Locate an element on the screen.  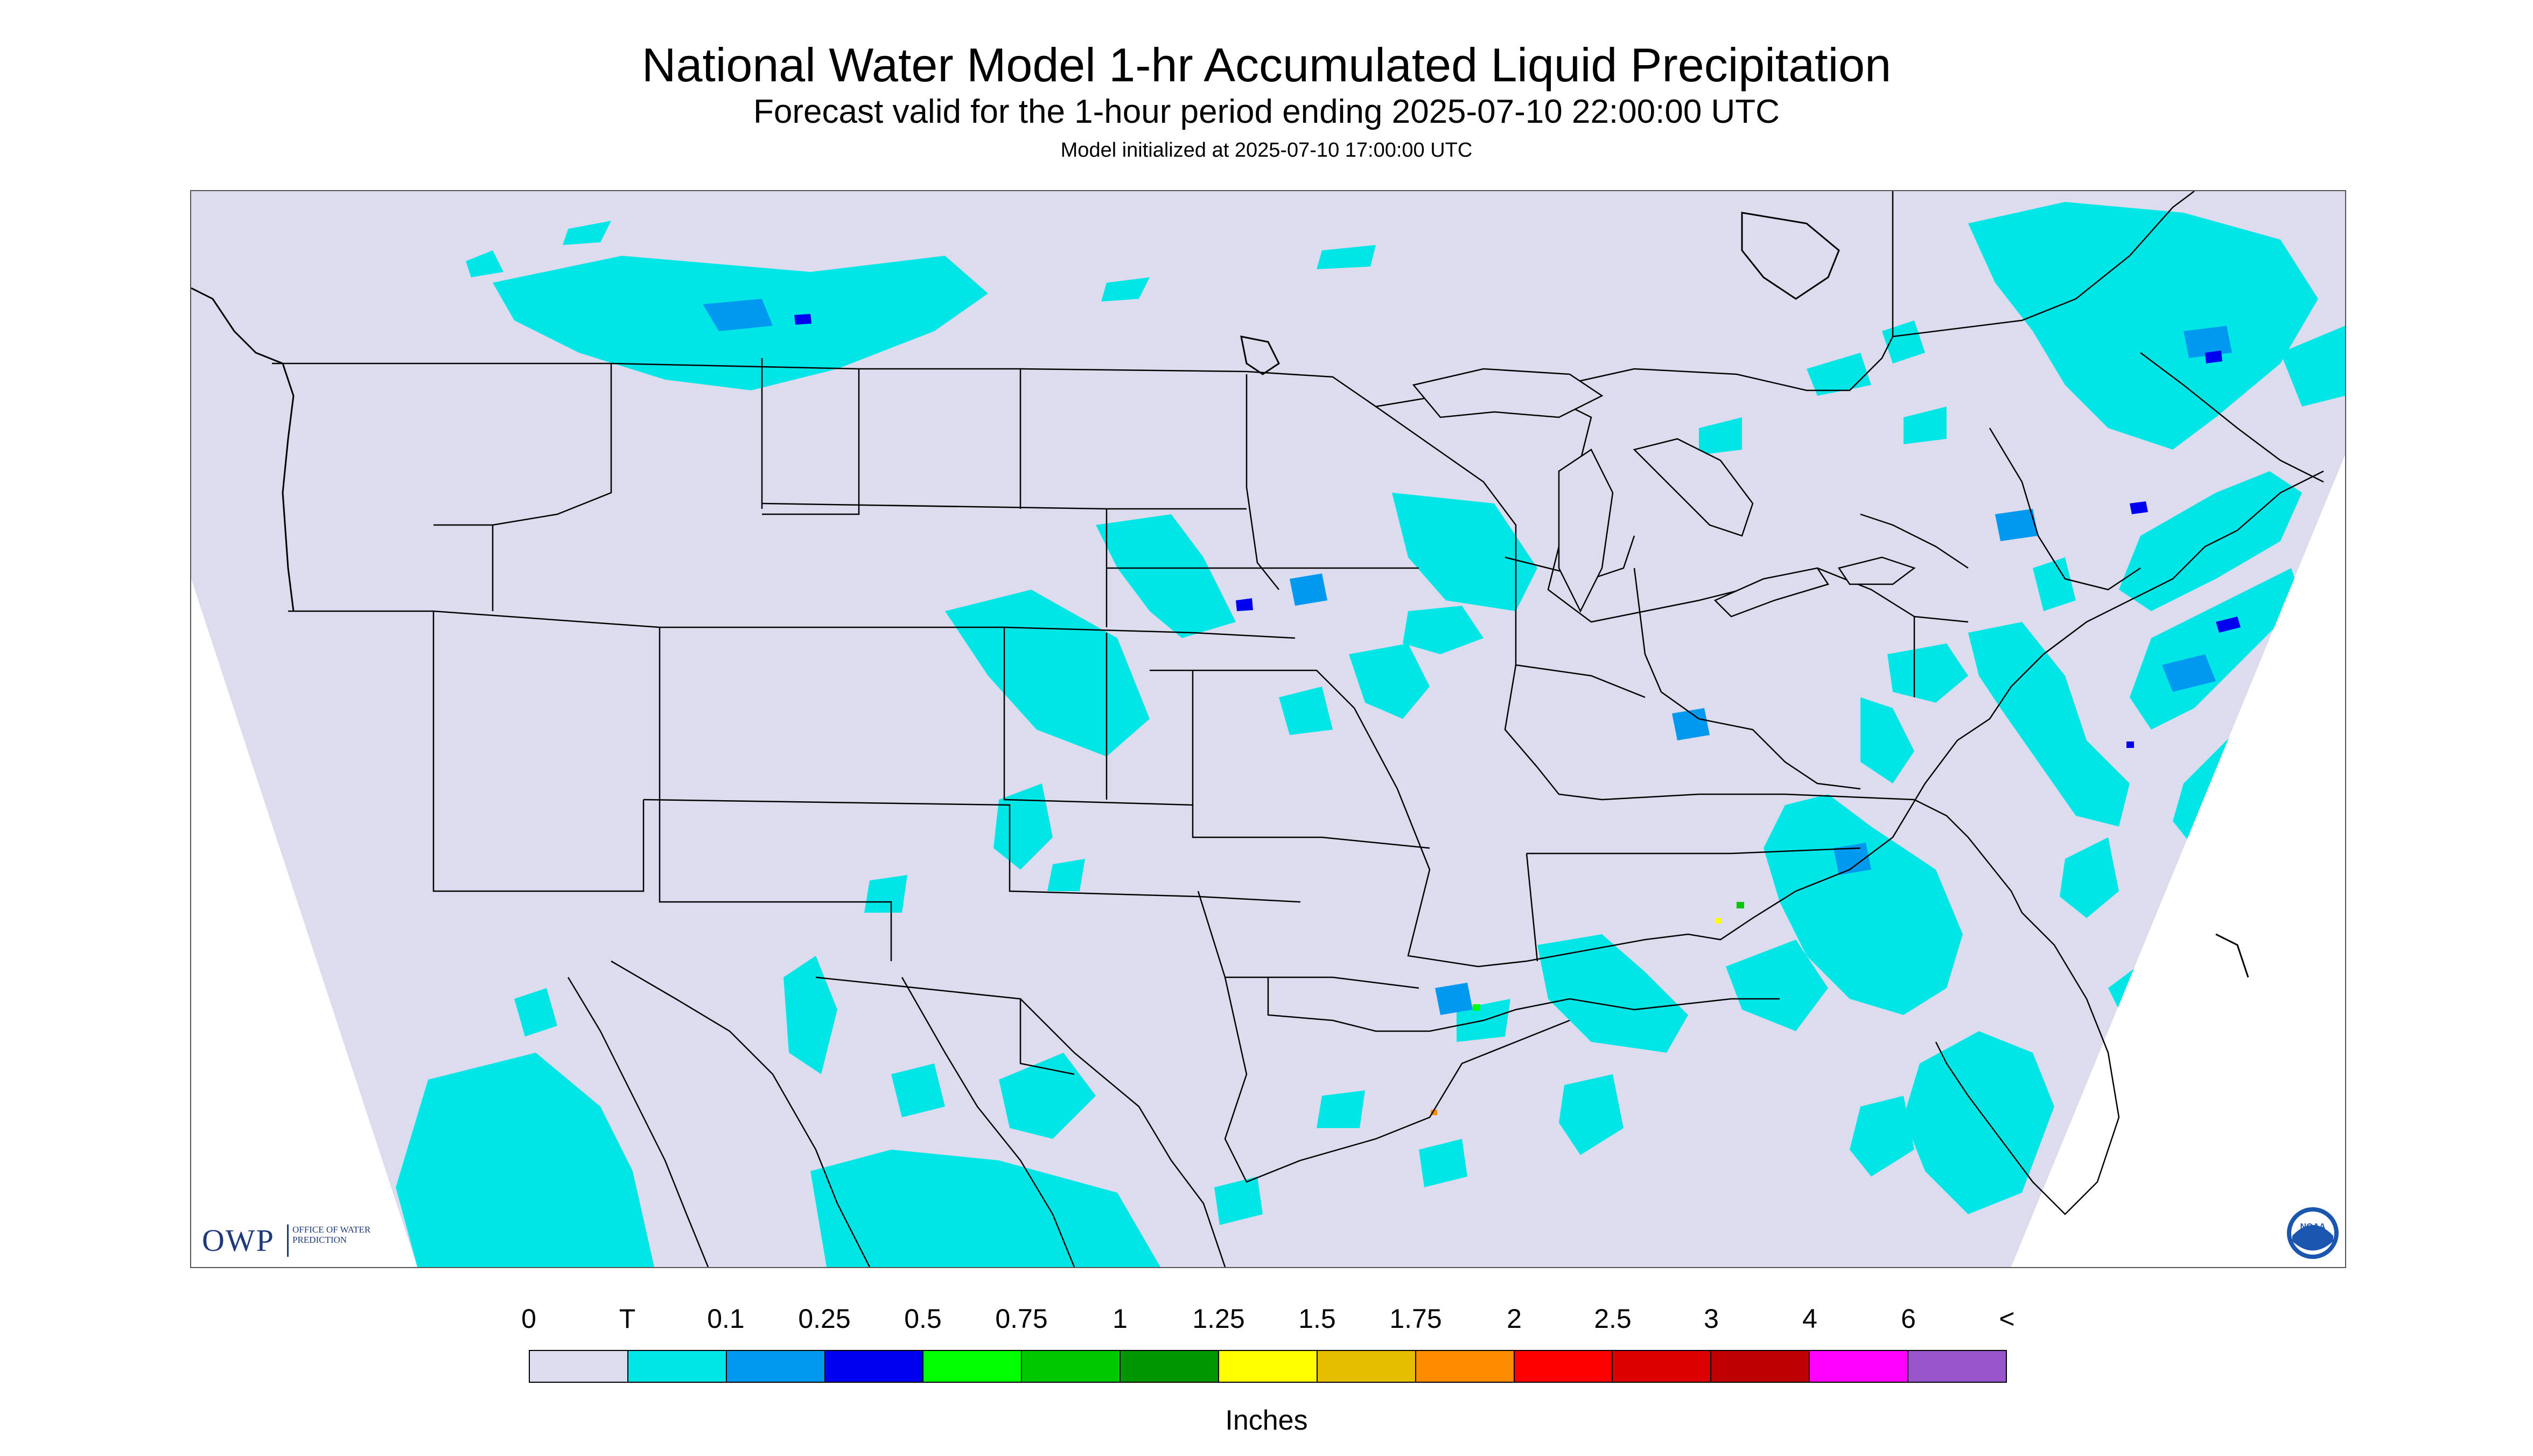
legend-tick-label: < is located at coordinates (2007, 1319).